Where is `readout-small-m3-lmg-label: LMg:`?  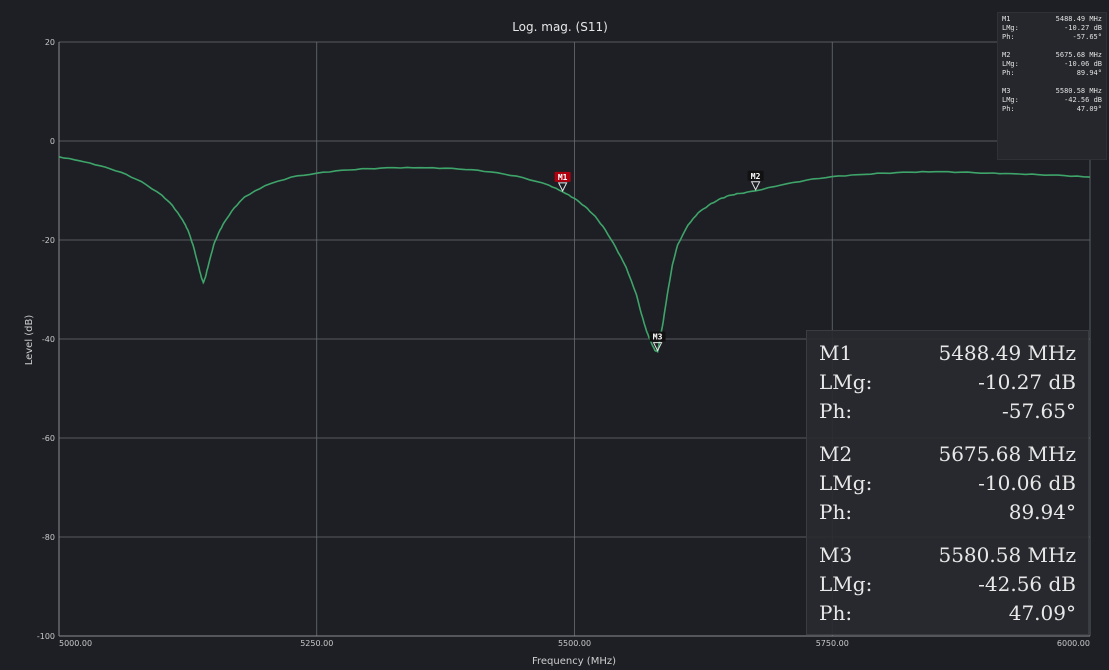
readout-small-m3-lmg-label: LMg: is located at coordinates (1010, 100).